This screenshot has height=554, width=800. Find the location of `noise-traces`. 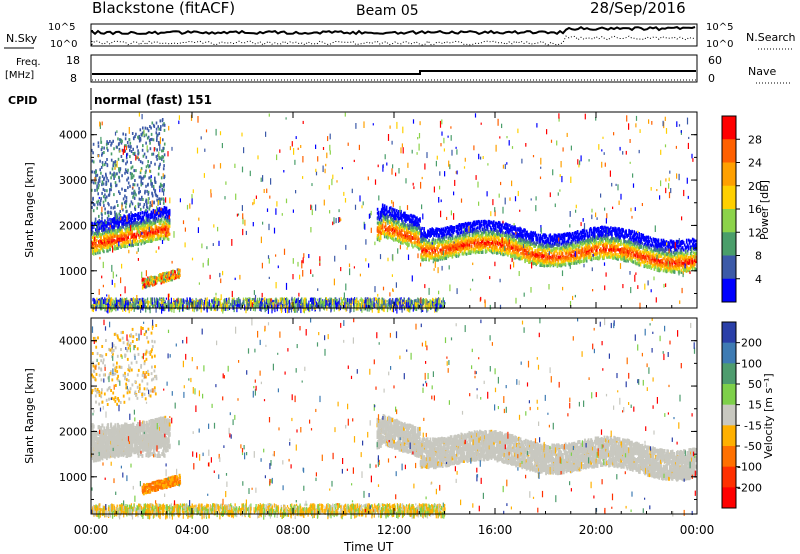

noise-traces is located at coordinates (393, 36).